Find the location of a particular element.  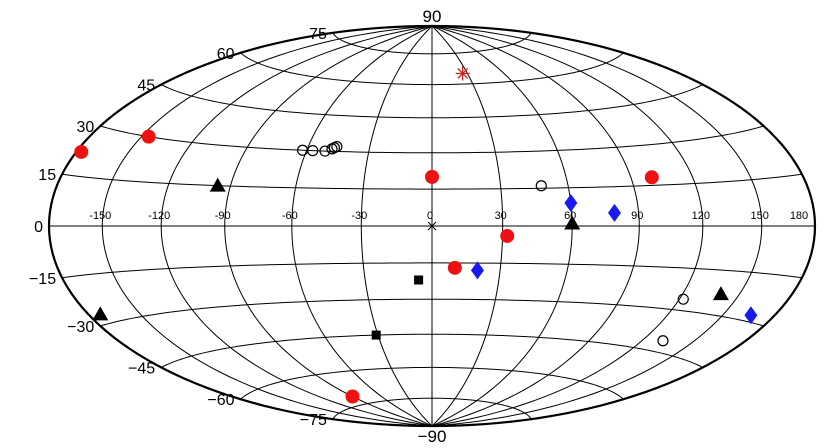

asterisk-stroke is located at coordinates (463, 73).